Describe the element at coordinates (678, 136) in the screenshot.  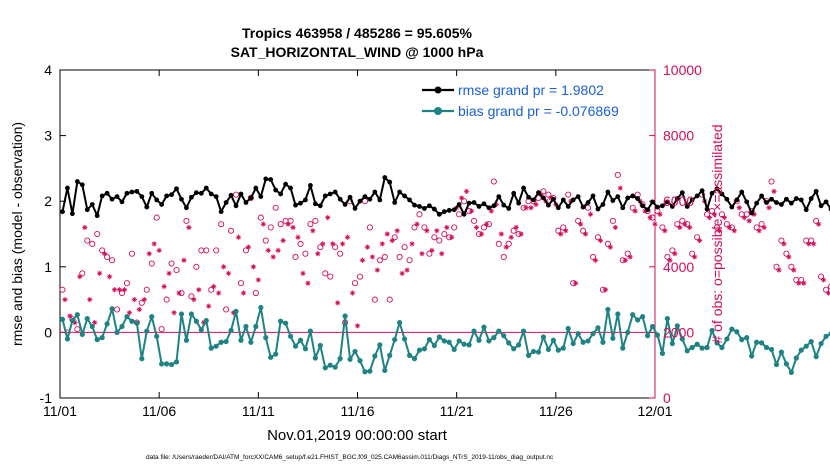
I see `y-tick-label-right: 8000` at that location.